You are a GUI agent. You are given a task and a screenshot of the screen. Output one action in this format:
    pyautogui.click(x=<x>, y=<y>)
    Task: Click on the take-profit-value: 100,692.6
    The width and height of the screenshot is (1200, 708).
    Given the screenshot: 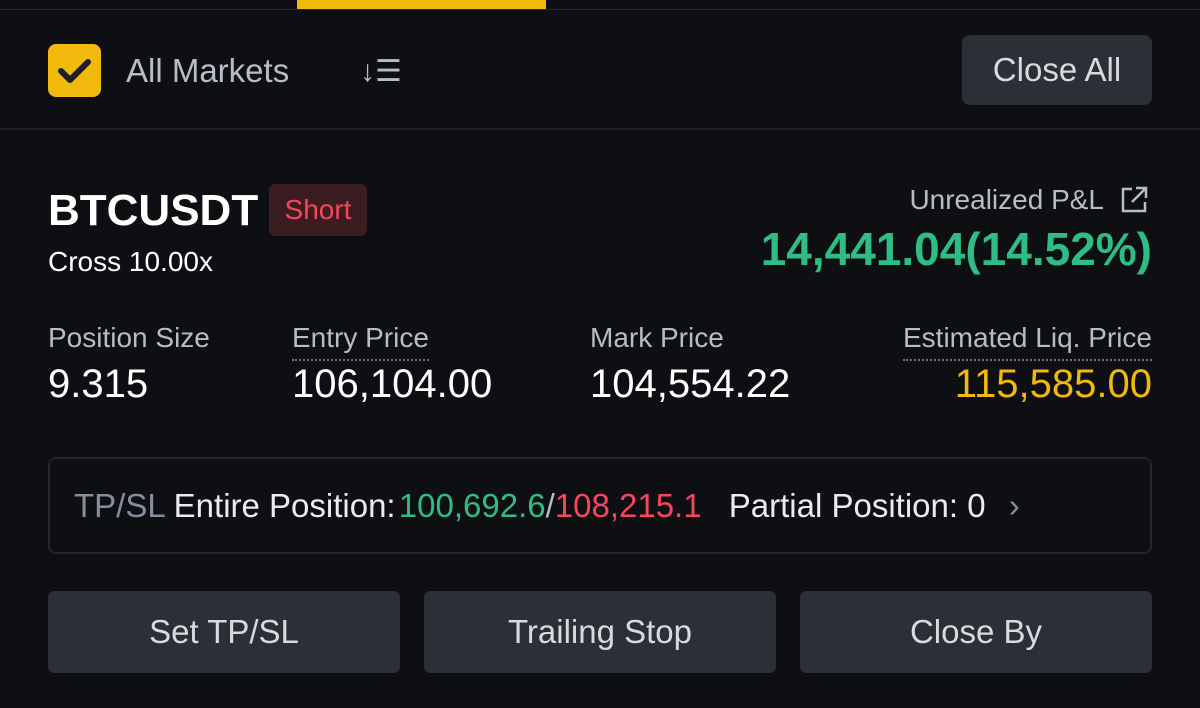 What is the action you would take?
    pyautogui.click(x=472, y=505)
    